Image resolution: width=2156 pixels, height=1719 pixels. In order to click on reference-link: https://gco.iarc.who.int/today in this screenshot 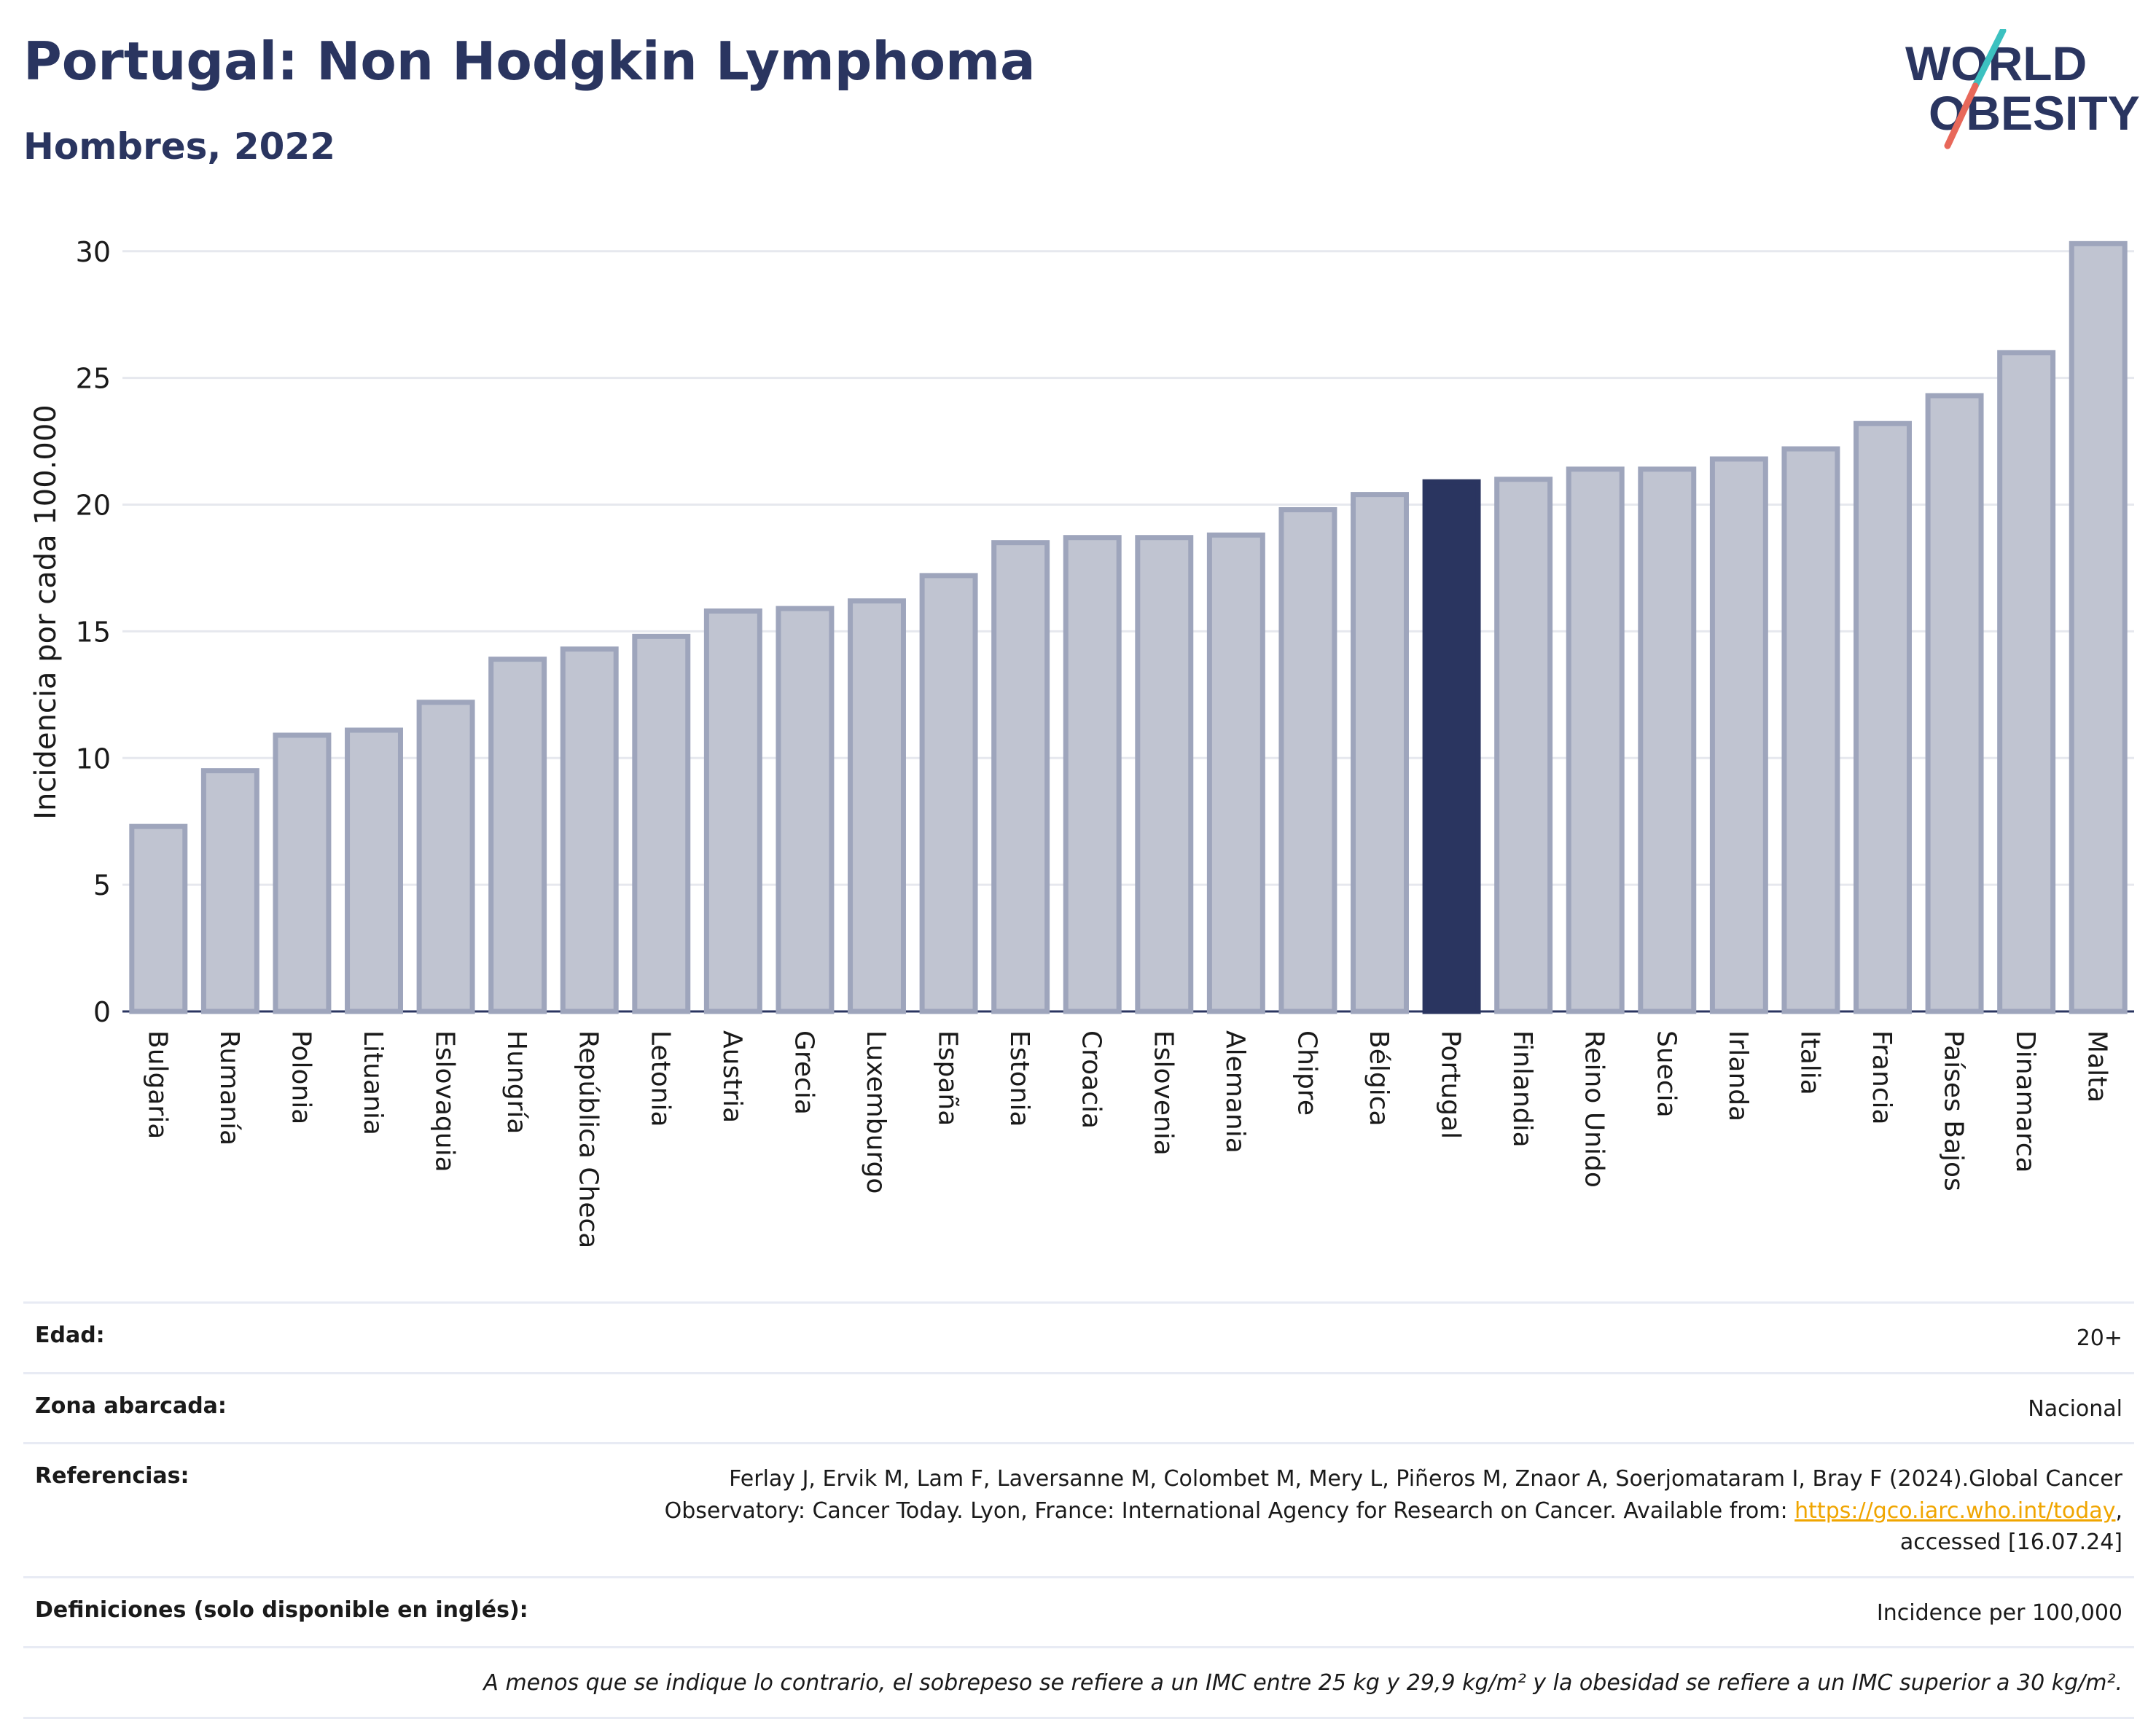, I will do `click(1955, 1510)`.